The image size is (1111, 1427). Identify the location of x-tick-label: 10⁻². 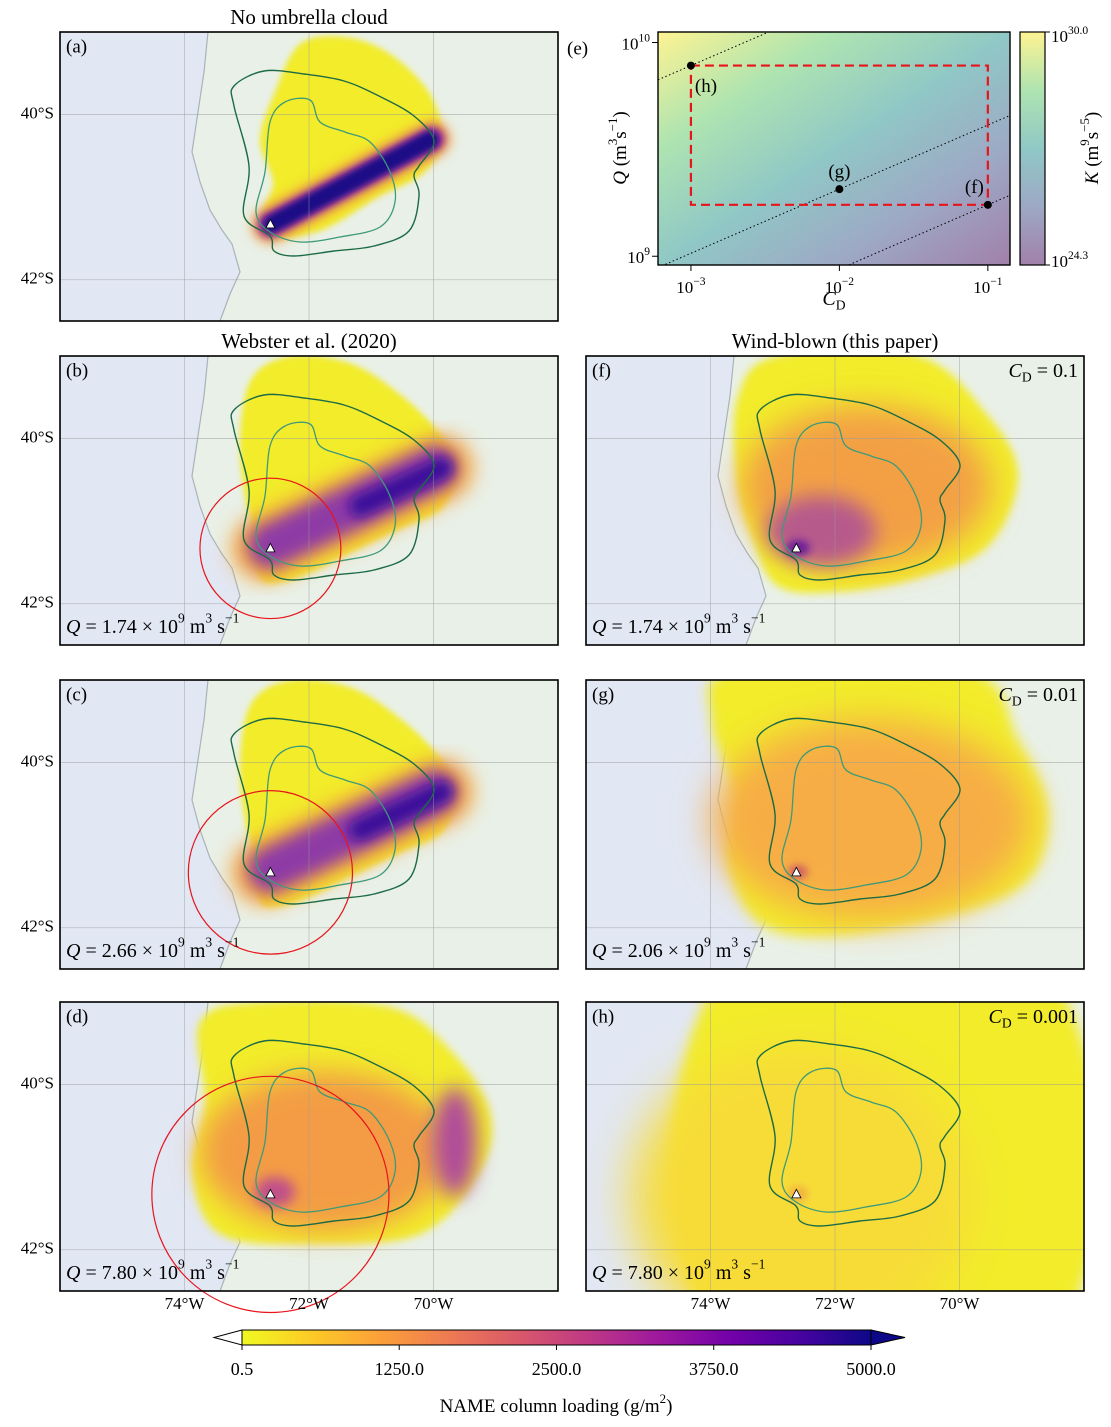
(840, 286).